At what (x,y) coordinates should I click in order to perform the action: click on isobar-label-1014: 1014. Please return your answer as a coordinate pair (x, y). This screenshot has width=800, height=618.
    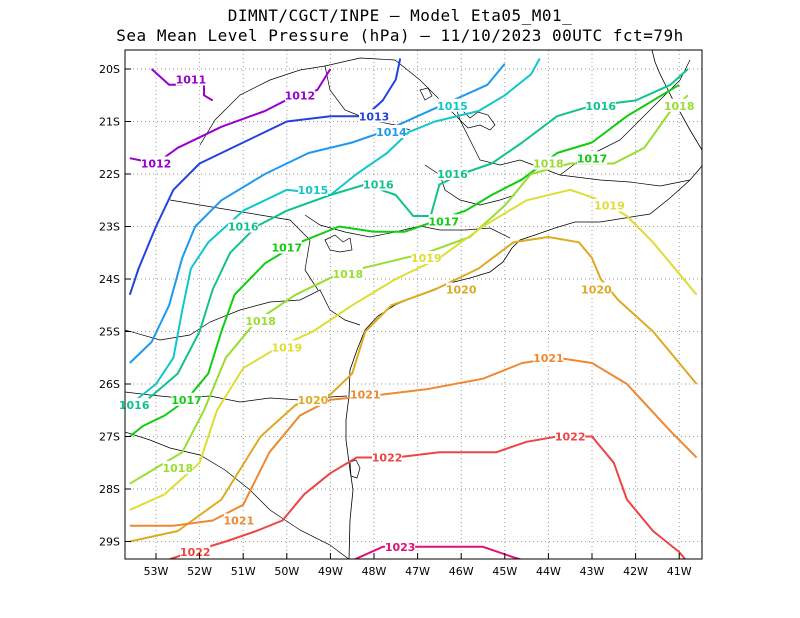
    Looking at the image, I should click on (391, 132).